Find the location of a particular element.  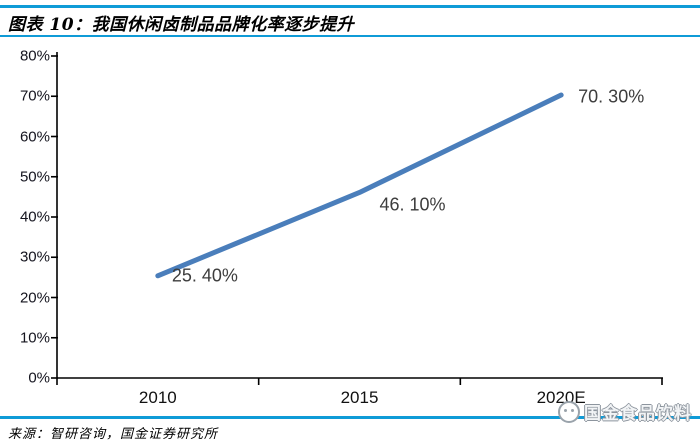

y-axis-tick-label: 20% is located at coordinates (34, 297).